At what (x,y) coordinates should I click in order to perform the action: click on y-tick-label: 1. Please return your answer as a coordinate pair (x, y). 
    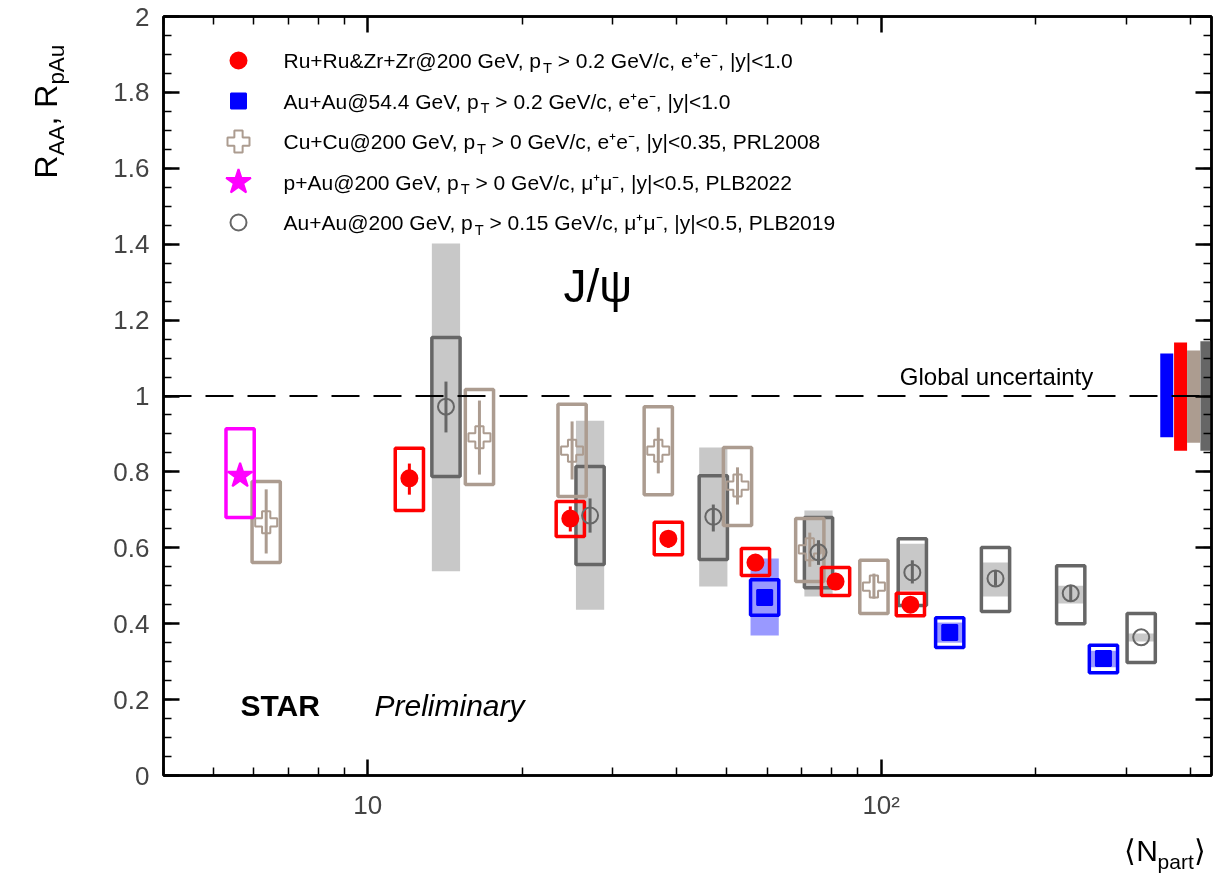
    Looking at the image, I should click on (142, 396).